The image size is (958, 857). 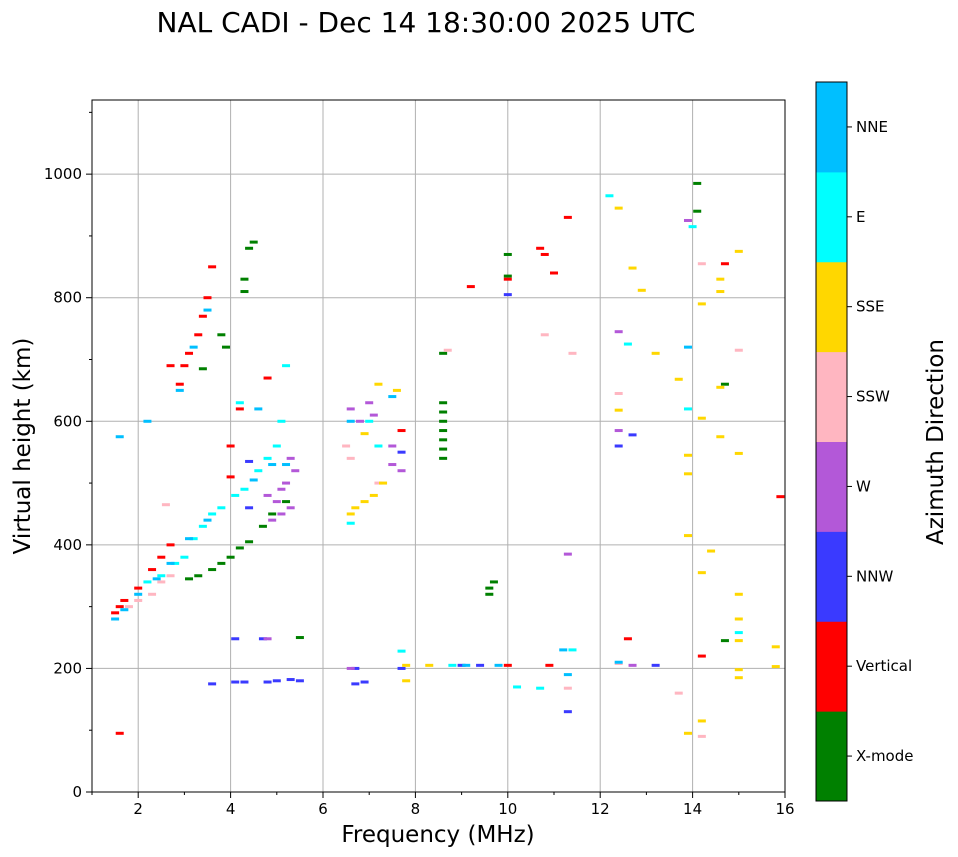 I want to click on x-tick-label: 16, so click(x=784, y=809).